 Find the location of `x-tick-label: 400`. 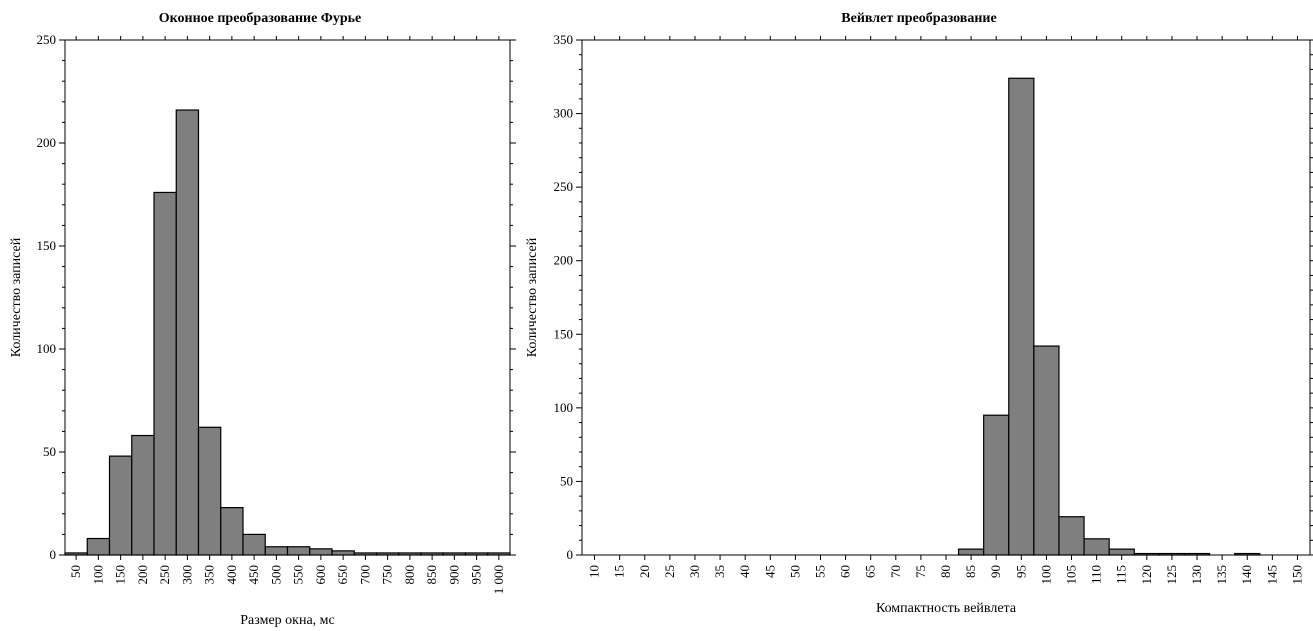

x-tick-label: 400 is located at coordinates (231, 575).